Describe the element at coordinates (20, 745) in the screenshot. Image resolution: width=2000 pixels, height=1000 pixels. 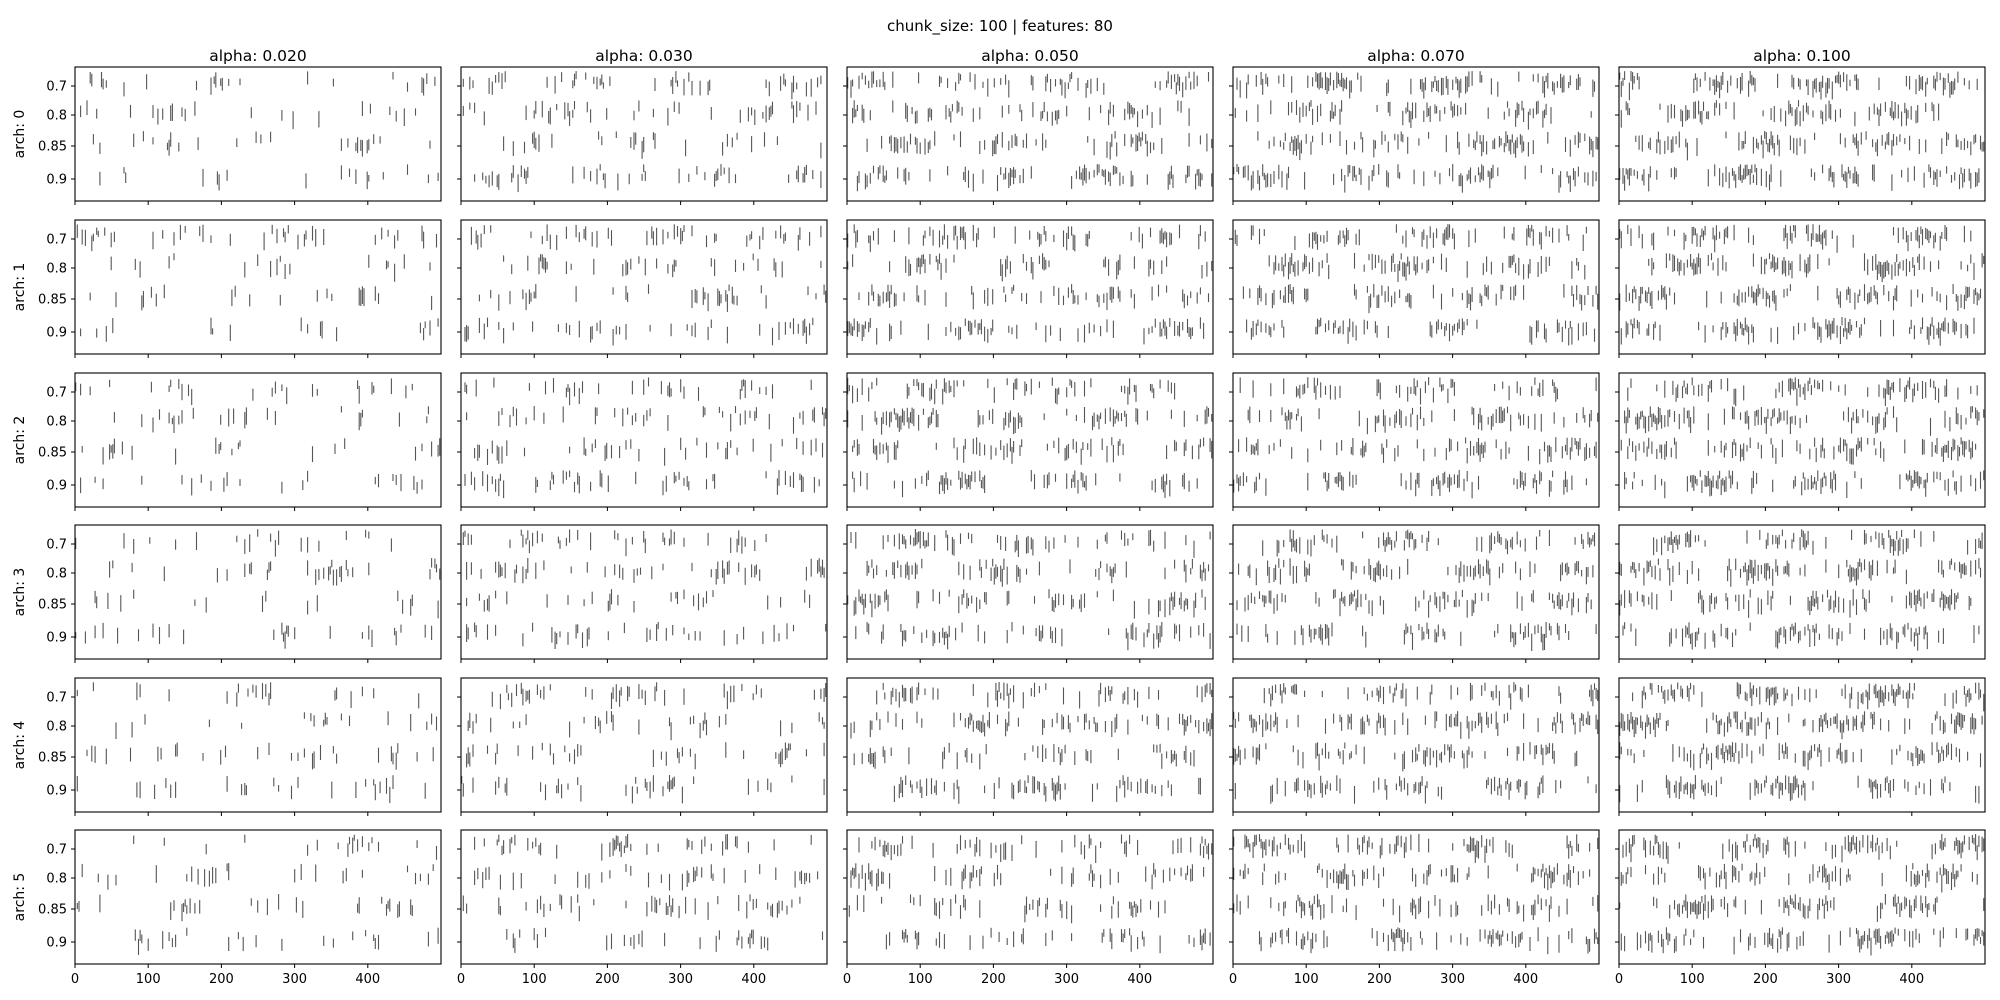
I see `row-label: arch: 4` at that location.